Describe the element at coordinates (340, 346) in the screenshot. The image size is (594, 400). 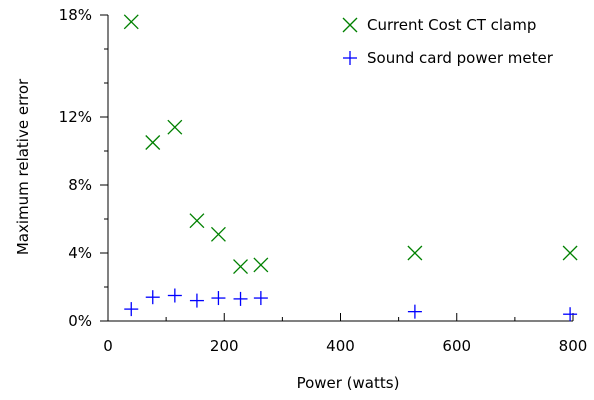
I see `x-tick-label: 400` at that location.